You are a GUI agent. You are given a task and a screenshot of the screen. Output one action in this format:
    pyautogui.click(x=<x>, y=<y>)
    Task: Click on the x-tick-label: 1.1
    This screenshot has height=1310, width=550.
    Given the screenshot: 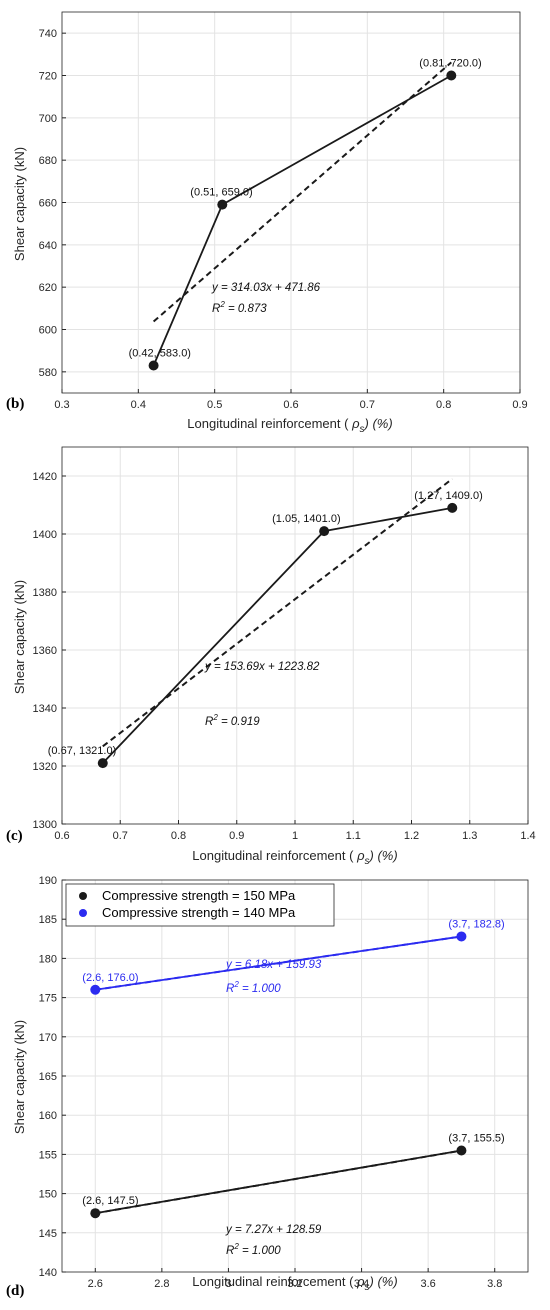 What is the action you would take?
    pyautogui.click(x=353, y=836)
    